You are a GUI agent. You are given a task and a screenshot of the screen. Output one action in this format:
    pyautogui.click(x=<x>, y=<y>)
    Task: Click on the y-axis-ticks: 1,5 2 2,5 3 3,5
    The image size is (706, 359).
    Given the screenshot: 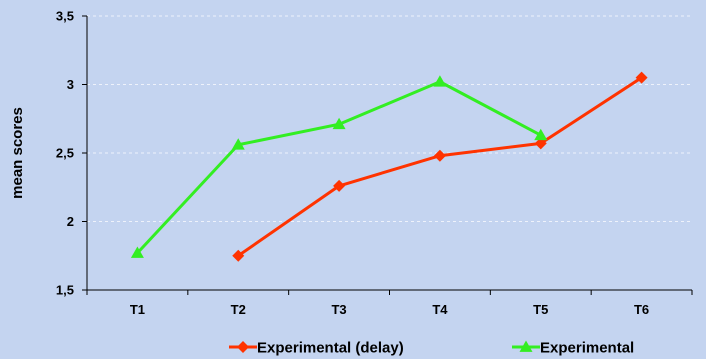 What is the action you would take?
    pyautogui.click(x=71, y=153)
    